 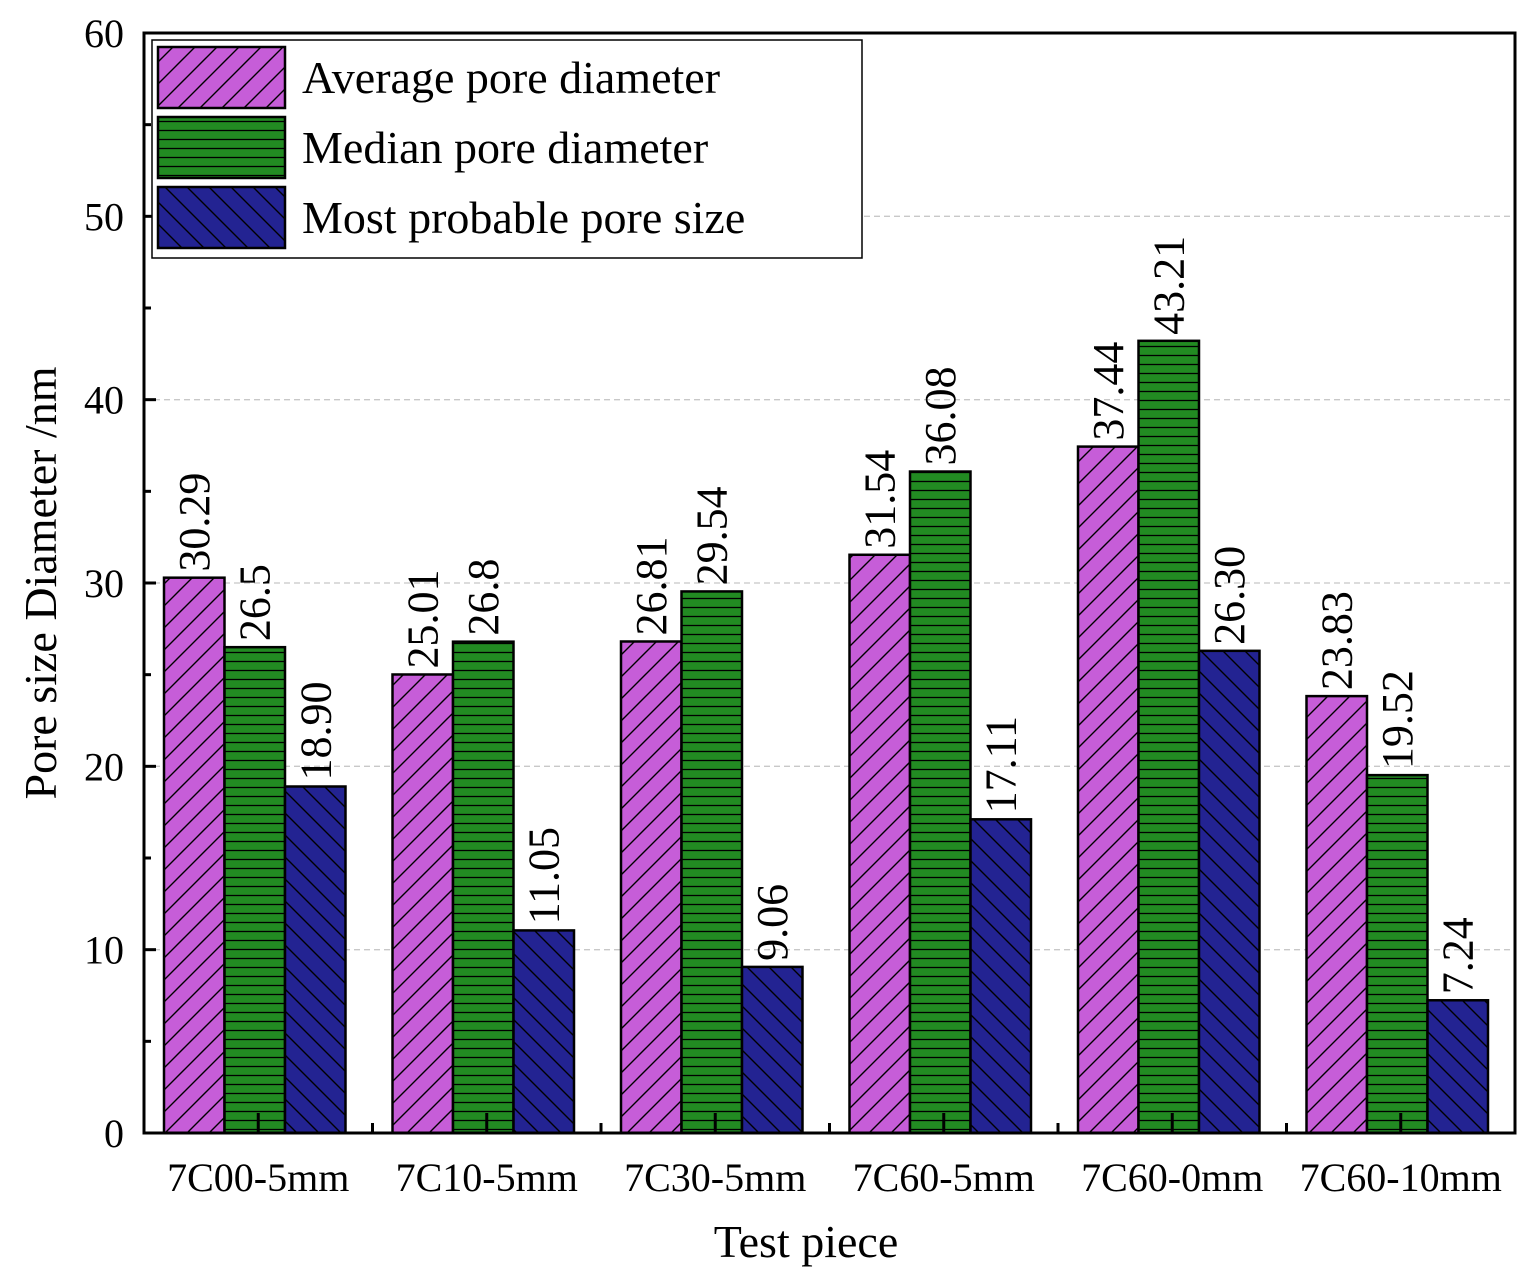 What do you see at coordinates (511, 77) in the screenshot?
I see `legend-label: Average pore diameter` at bounding box center [511, 77].